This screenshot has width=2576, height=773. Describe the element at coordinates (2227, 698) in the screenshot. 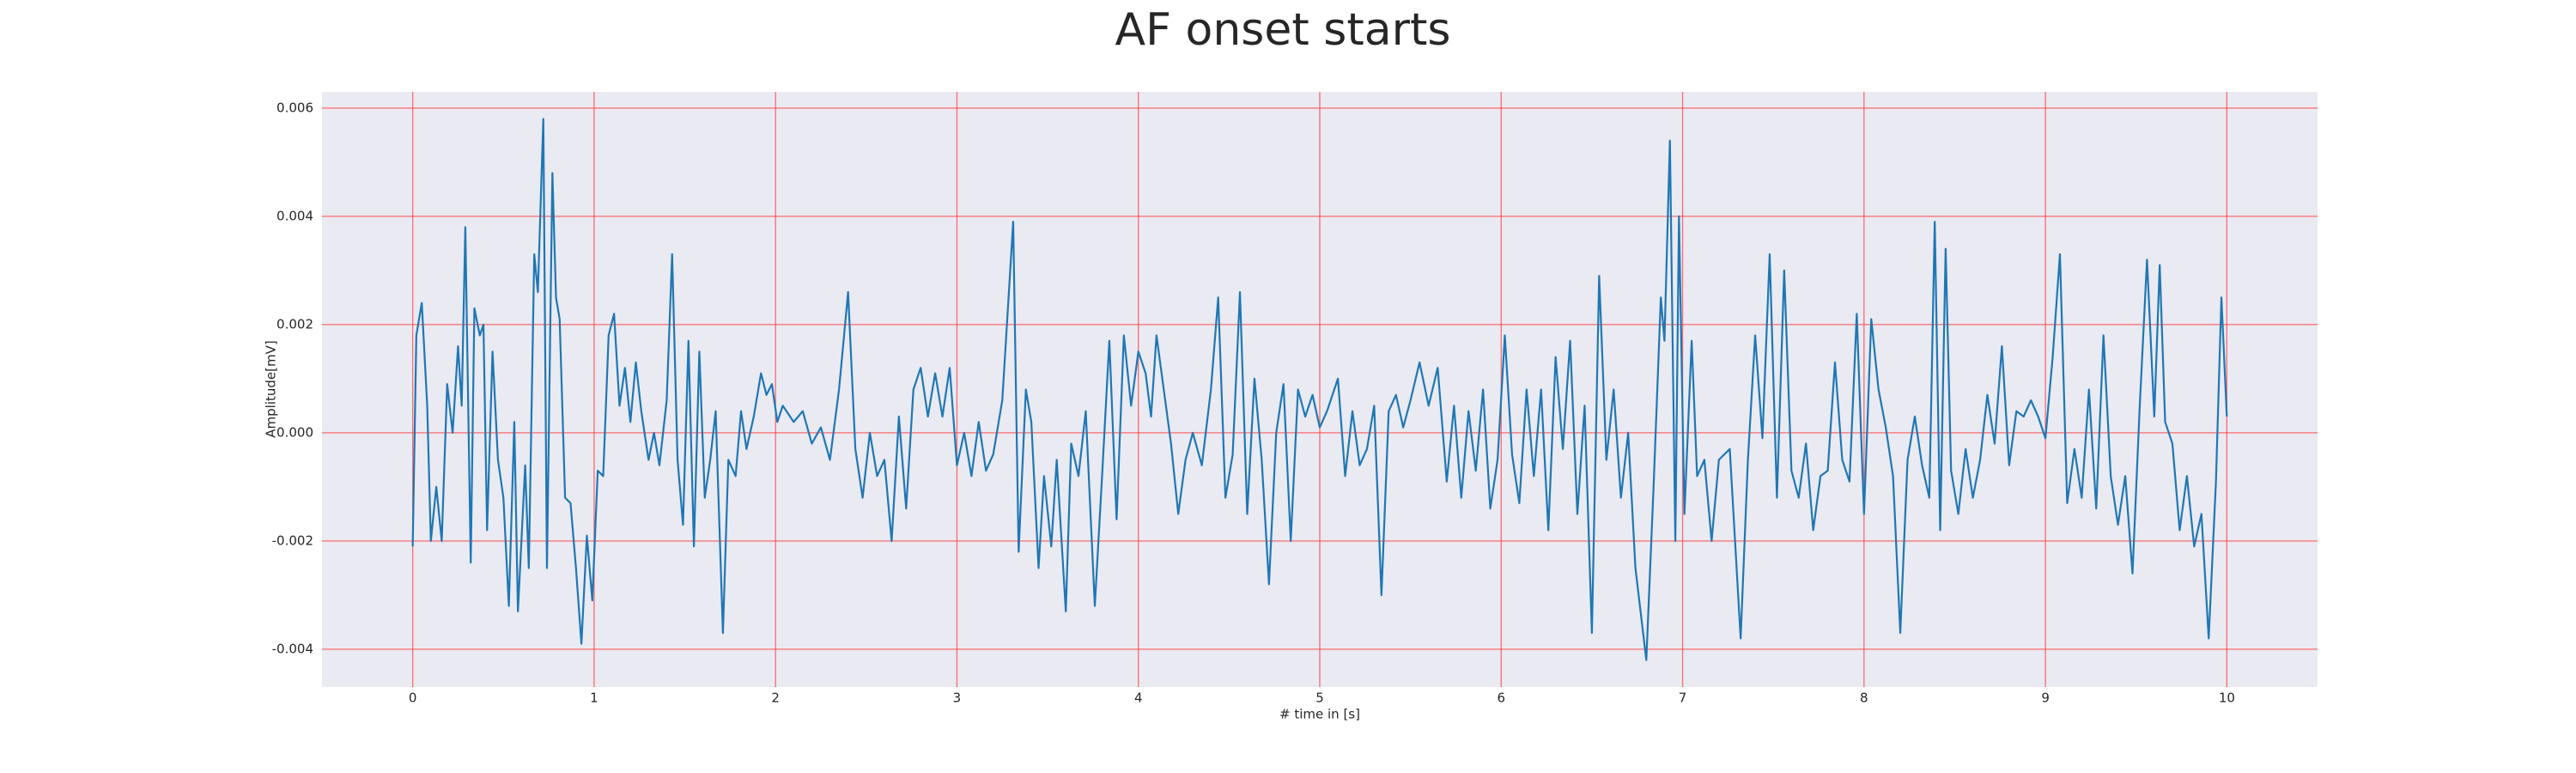

I see `x-tick-label: 10` at that location.